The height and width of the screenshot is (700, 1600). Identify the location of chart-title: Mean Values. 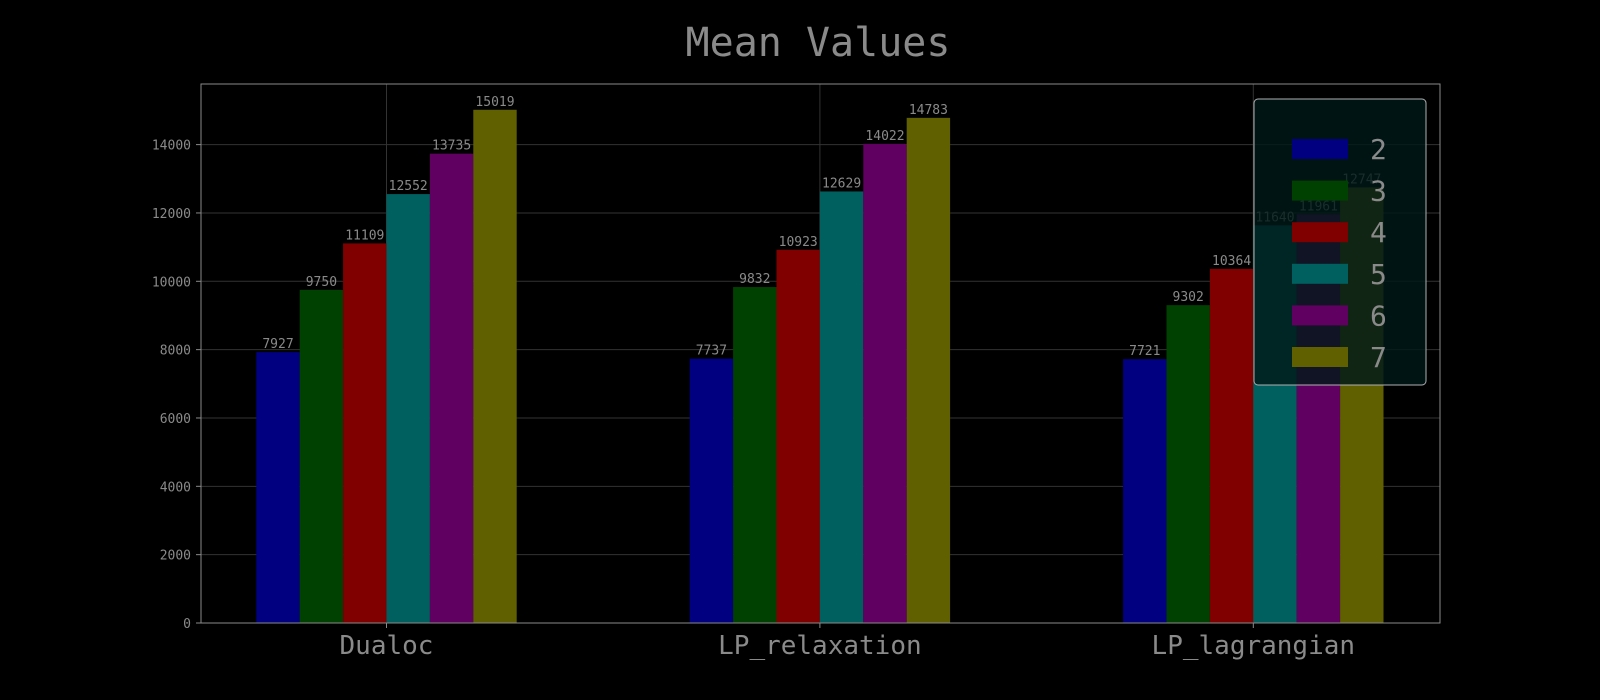
(818, 43).